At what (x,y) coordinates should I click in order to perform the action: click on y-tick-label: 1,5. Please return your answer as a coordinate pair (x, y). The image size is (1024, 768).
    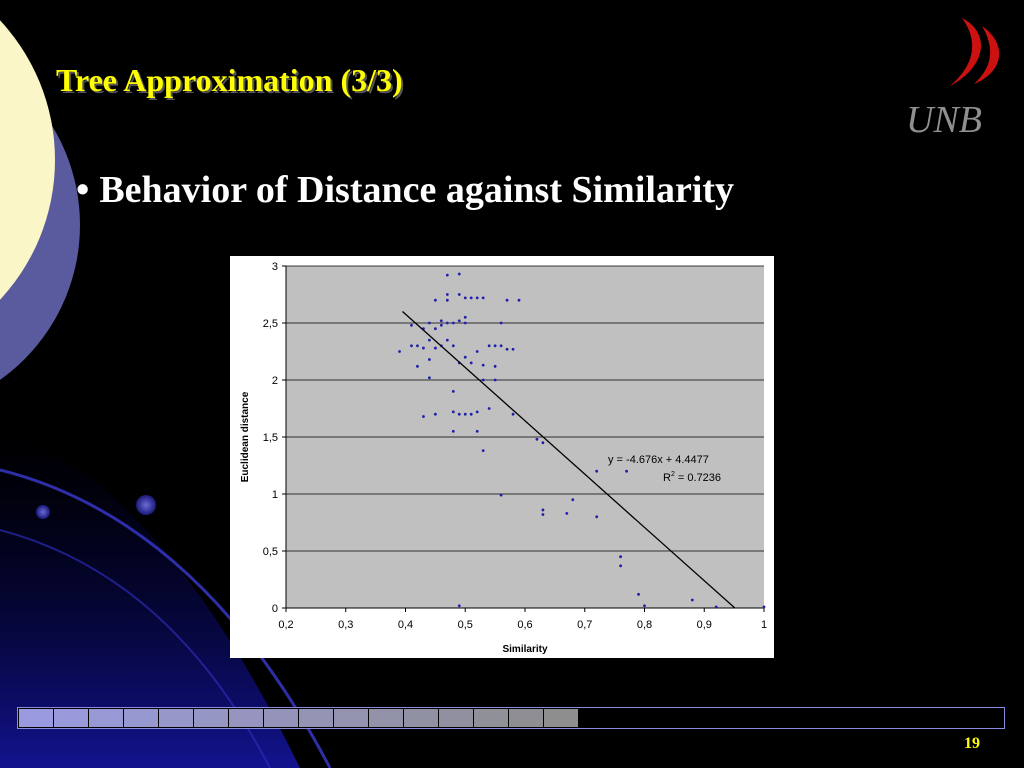
    Looking at the image, I should click on (270, 438).